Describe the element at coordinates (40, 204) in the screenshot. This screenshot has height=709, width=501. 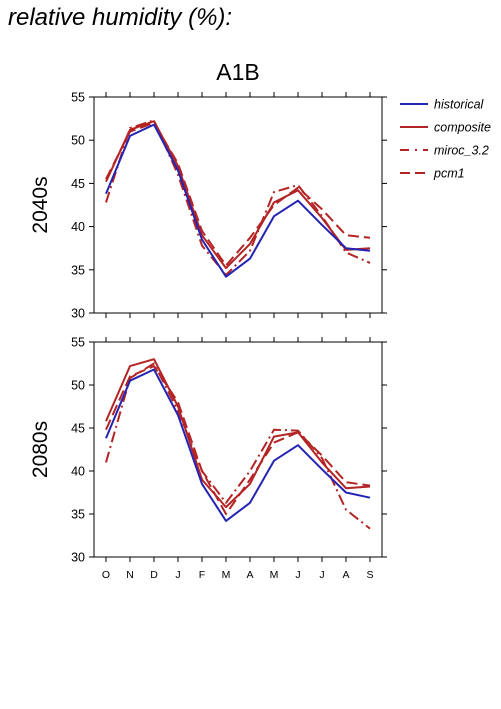
I see `panel-label: 2040s` at that location.